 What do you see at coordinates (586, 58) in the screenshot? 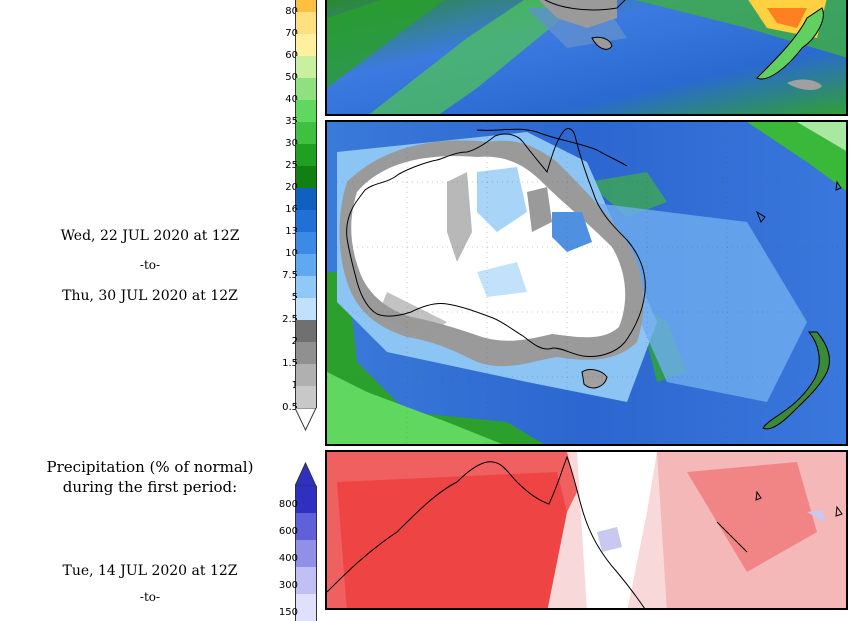
I see `precip-map-top` at bounding box center [586, 58].